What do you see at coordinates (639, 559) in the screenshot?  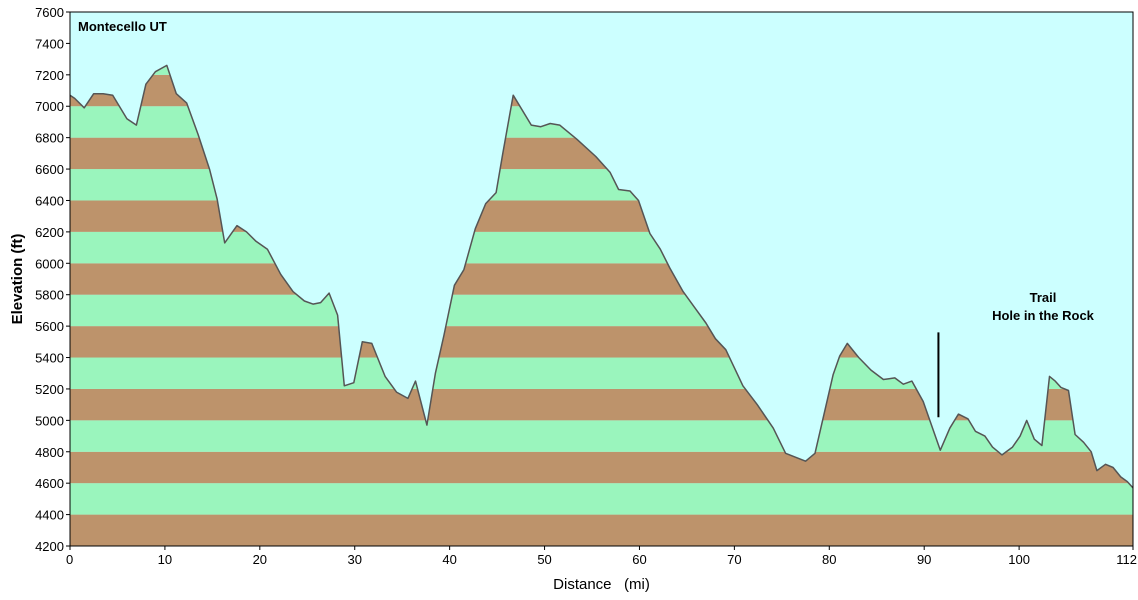 I see `x-tick-label: 60` at bounding box center [639, 559].